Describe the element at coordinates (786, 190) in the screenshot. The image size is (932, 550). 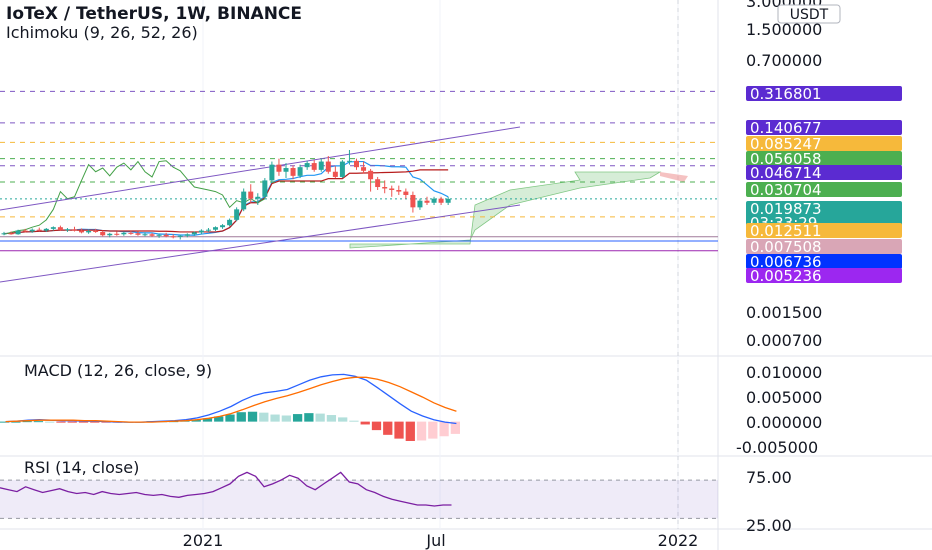
I see `price-tag-label: 0.030704` at that location.